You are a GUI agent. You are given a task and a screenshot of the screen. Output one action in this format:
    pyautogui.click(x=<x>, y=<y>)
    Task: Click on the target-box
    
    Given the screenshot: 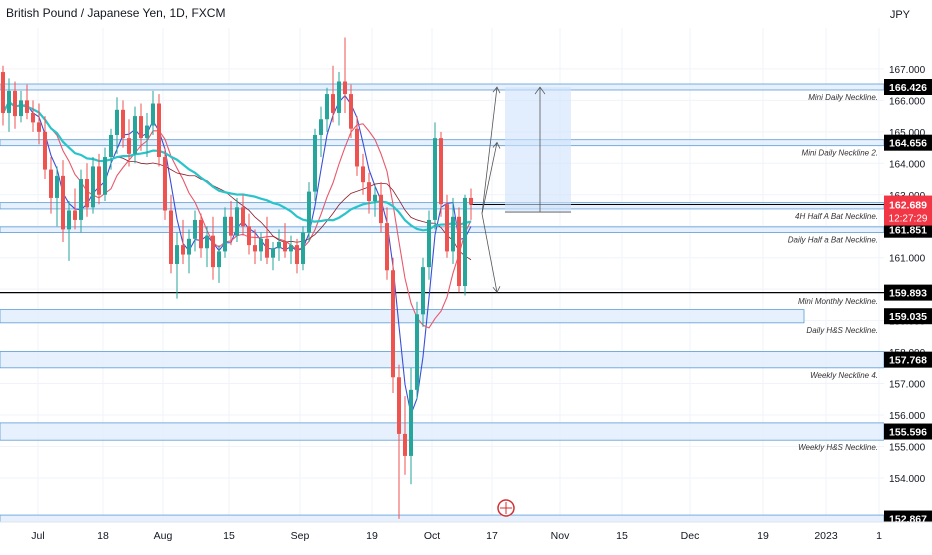 What is the action you would take?
    pyautogui.click(x=538, y=150)
    